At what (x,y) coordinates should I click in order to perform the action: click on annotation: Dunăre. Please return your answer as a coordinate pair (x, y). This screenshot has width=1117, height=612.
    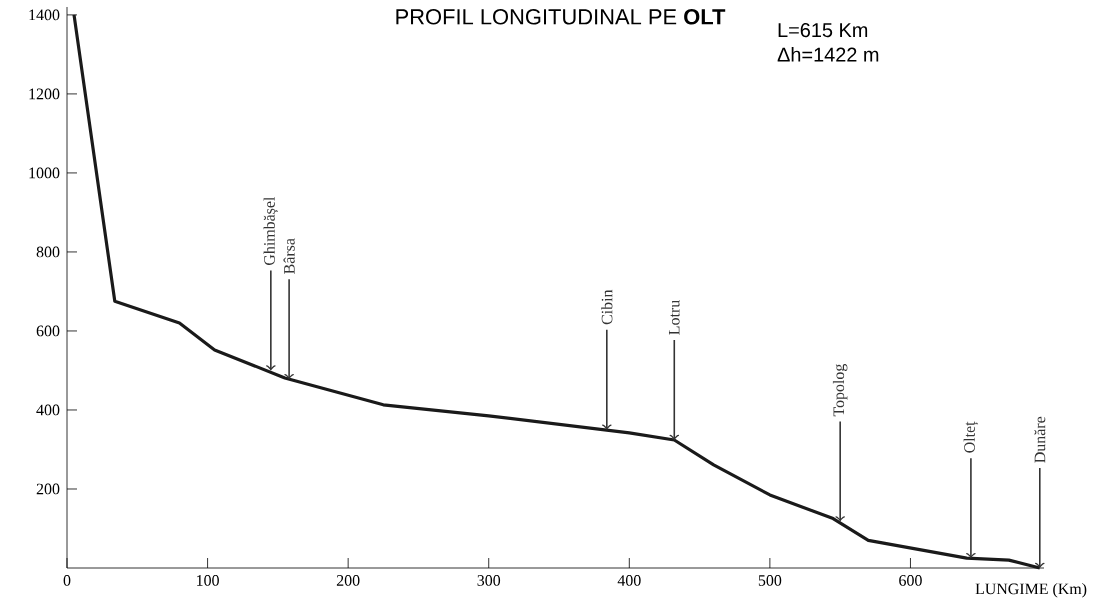
    Looking at the image, I should click on (1040, 439).